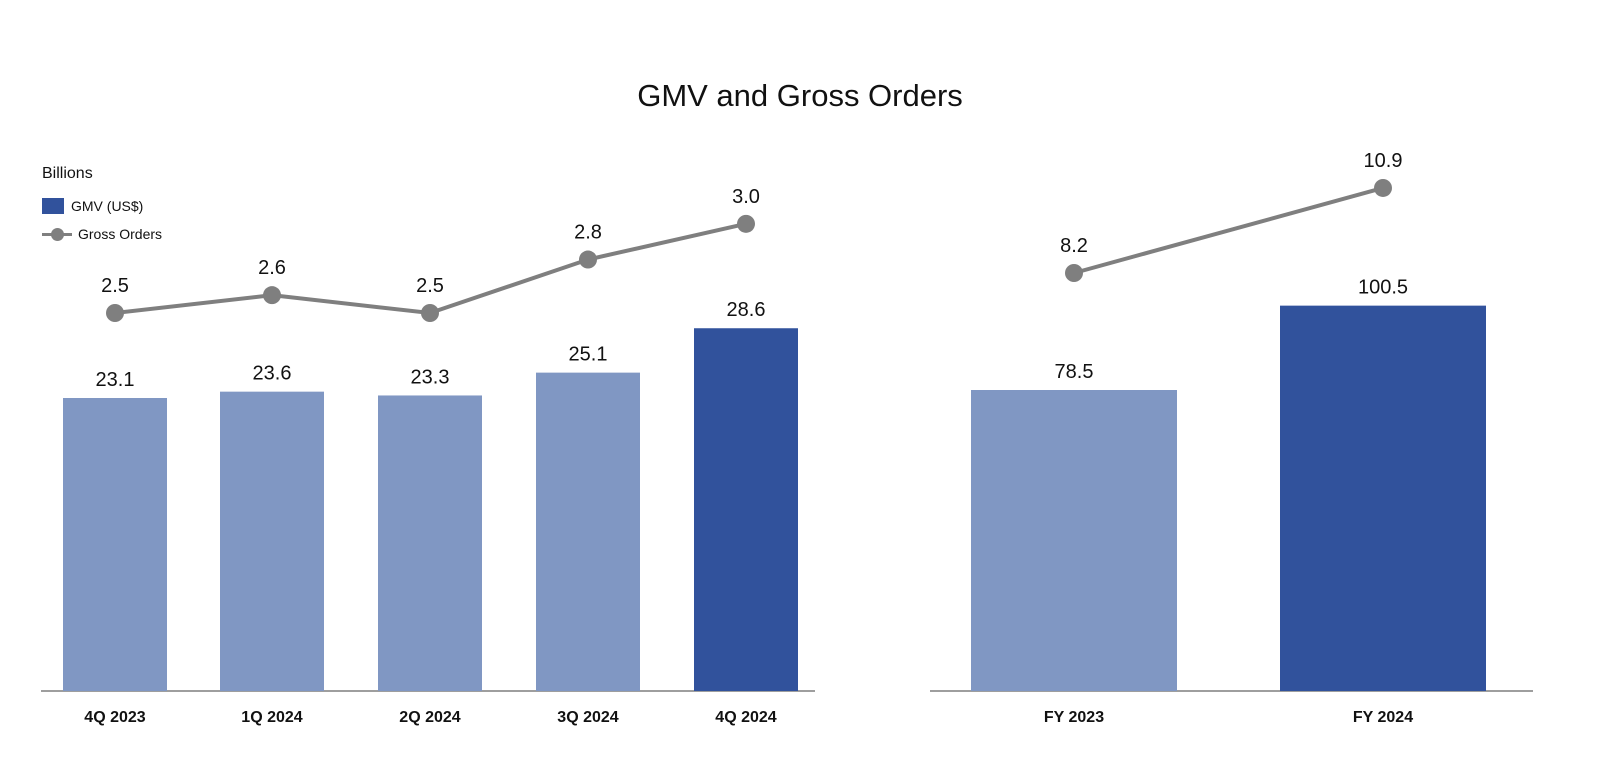 This screenshot has width=1600, height=780. I want to click on right-bar-fy-2024, so click(1383, 498).